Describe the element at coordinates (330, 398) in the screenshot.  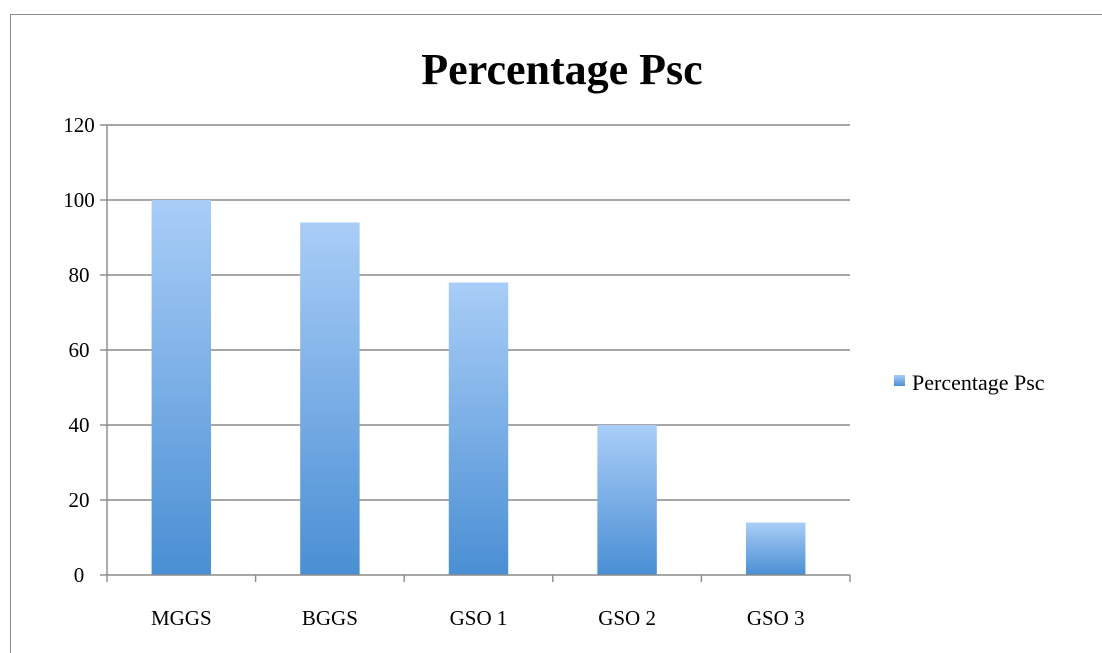
I see `bar-bggs` at that location.